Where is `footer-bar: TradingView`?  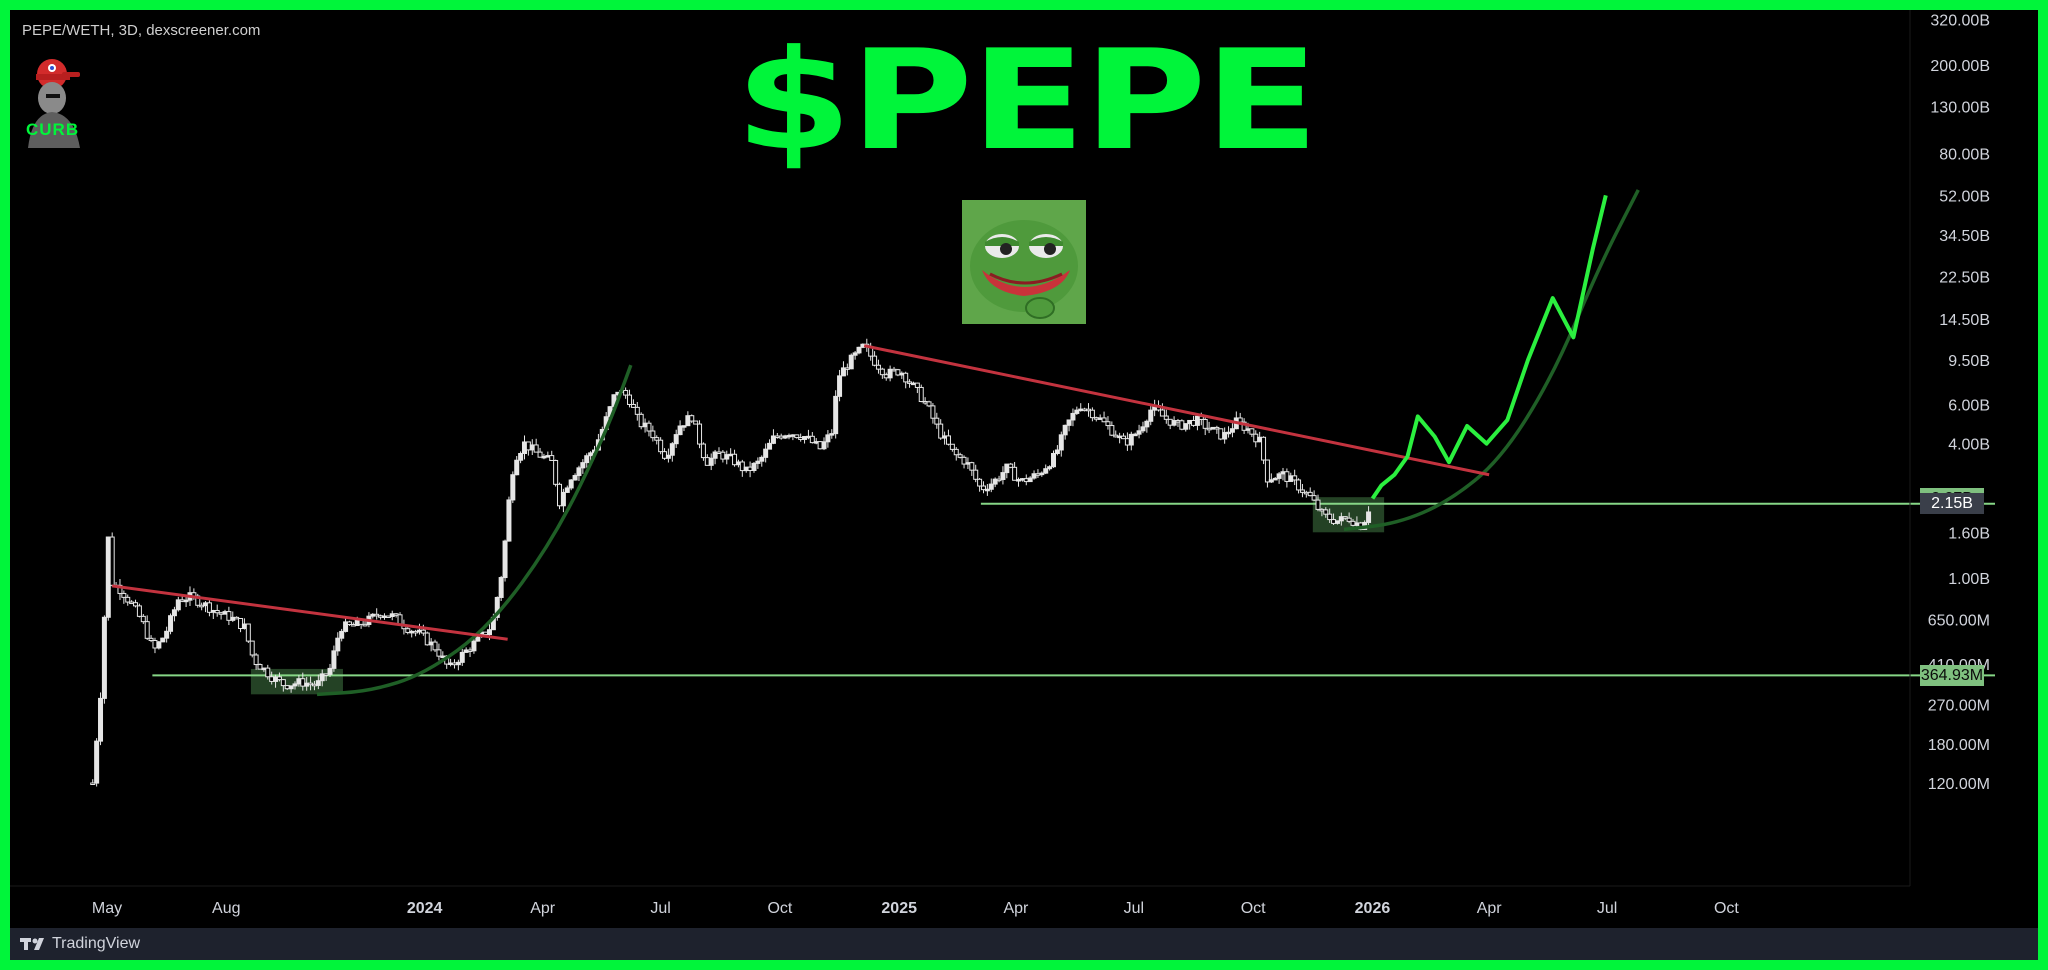
footer-bar: TradingView is located at coordinates (1024, 944).